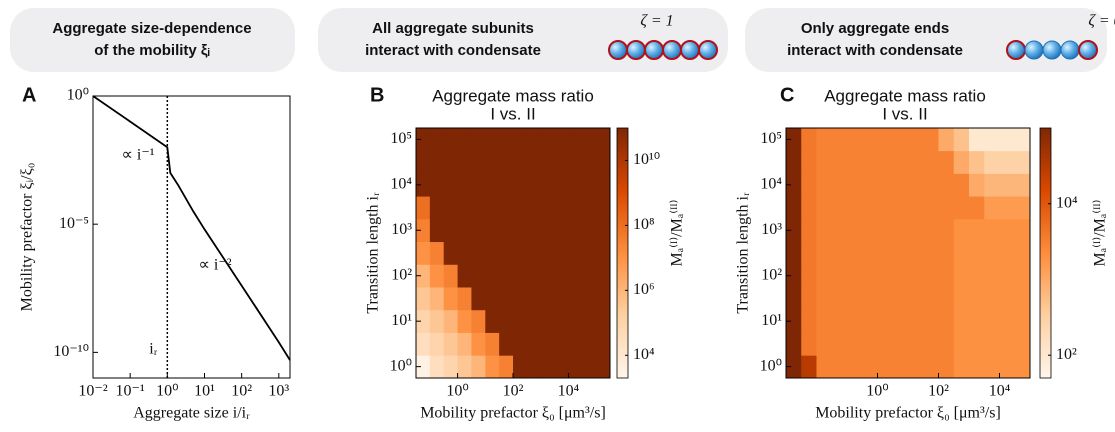  What do you see at coordinates (656, 21) in the screenshot?
I see `zeta-label: ζ = 1` at bounding box center [656, 21].